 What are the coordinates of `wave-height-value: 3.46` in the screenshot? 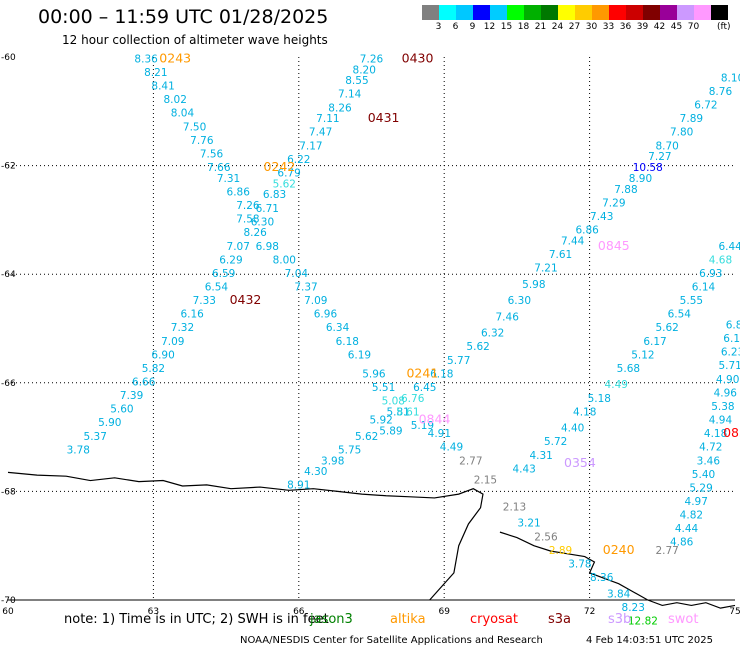 It's located at (709, 461).